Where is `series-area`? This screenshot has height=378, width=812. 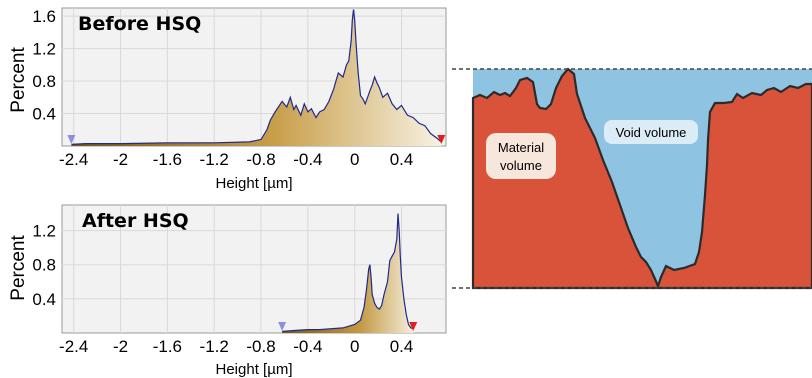
series-area is located at coordinates (348, 273).